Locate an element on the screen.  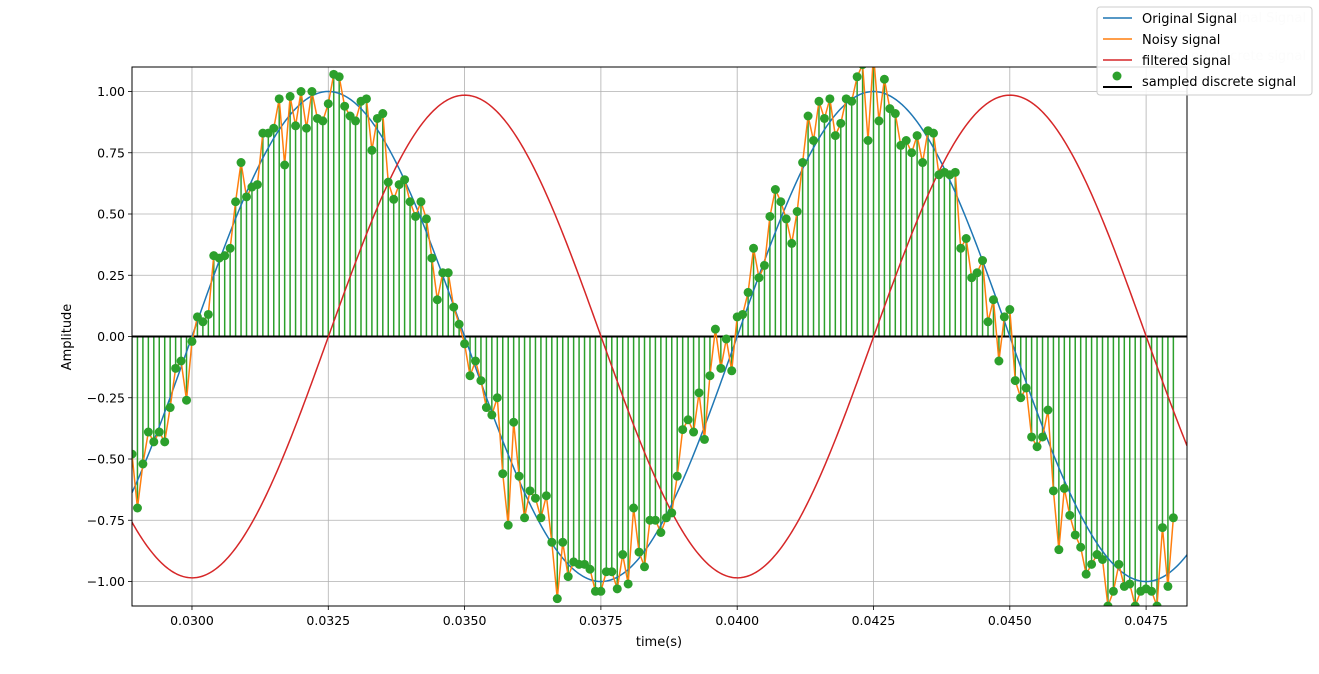
legend-box is located at coordinates (1204, 51).